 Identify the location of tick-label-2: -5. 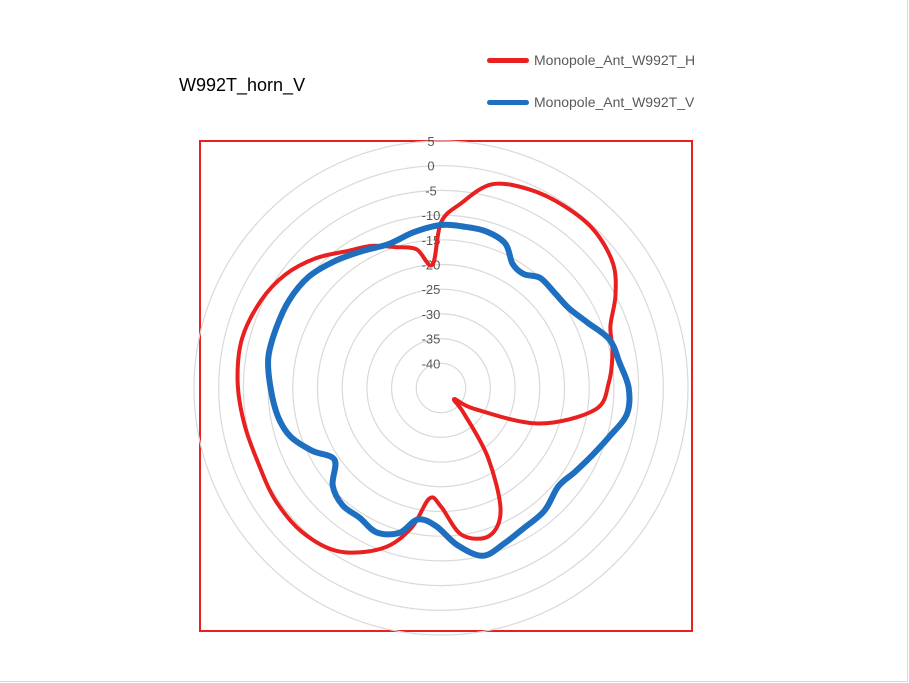
(431, 190).